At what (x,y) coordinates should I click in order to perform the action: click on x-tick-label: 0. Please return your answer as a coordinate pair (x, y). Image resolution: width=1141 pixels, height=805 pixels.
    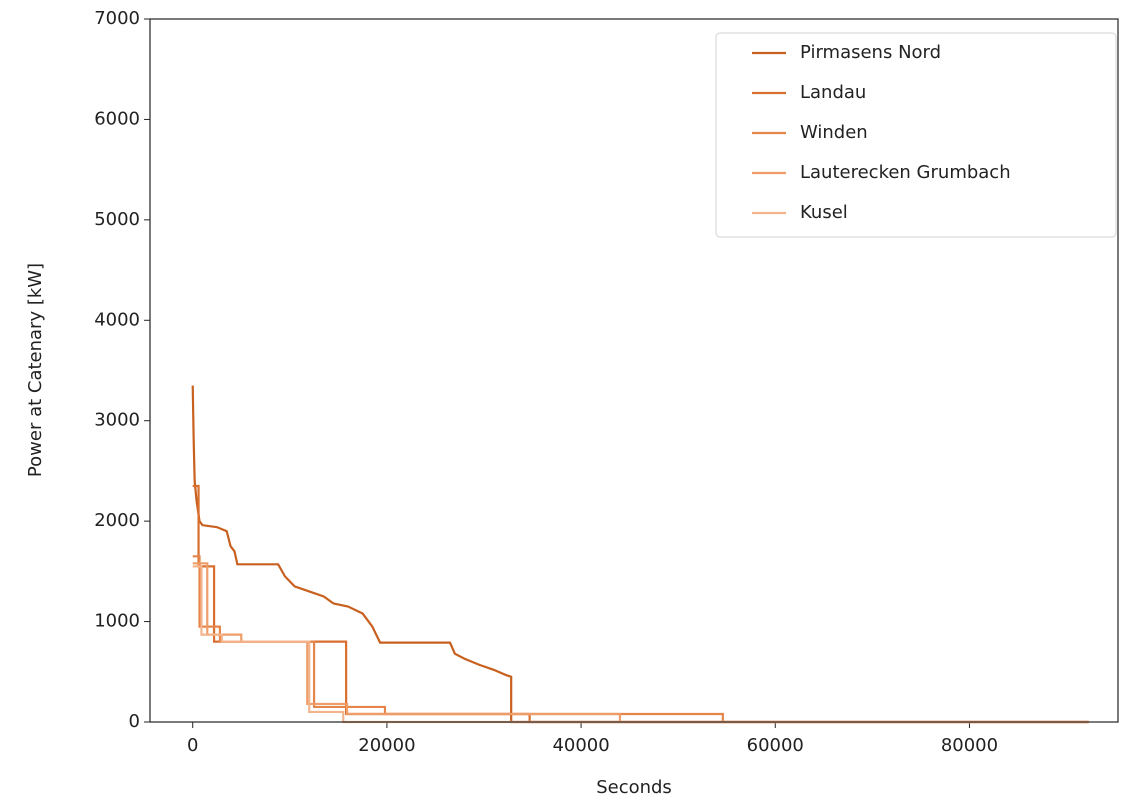
    Looking at the image, I should click on (192, 745).